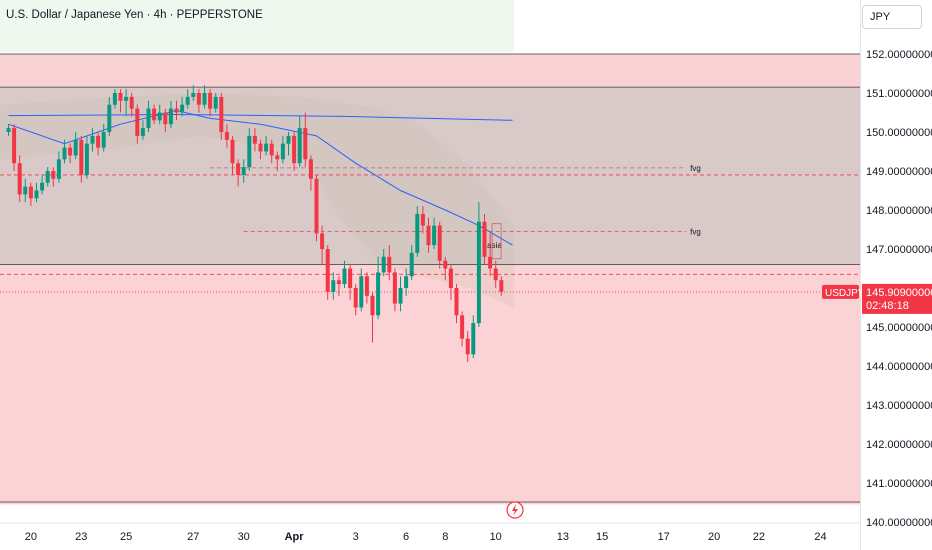  I want to click on symbol-badge, so click(840, 291).